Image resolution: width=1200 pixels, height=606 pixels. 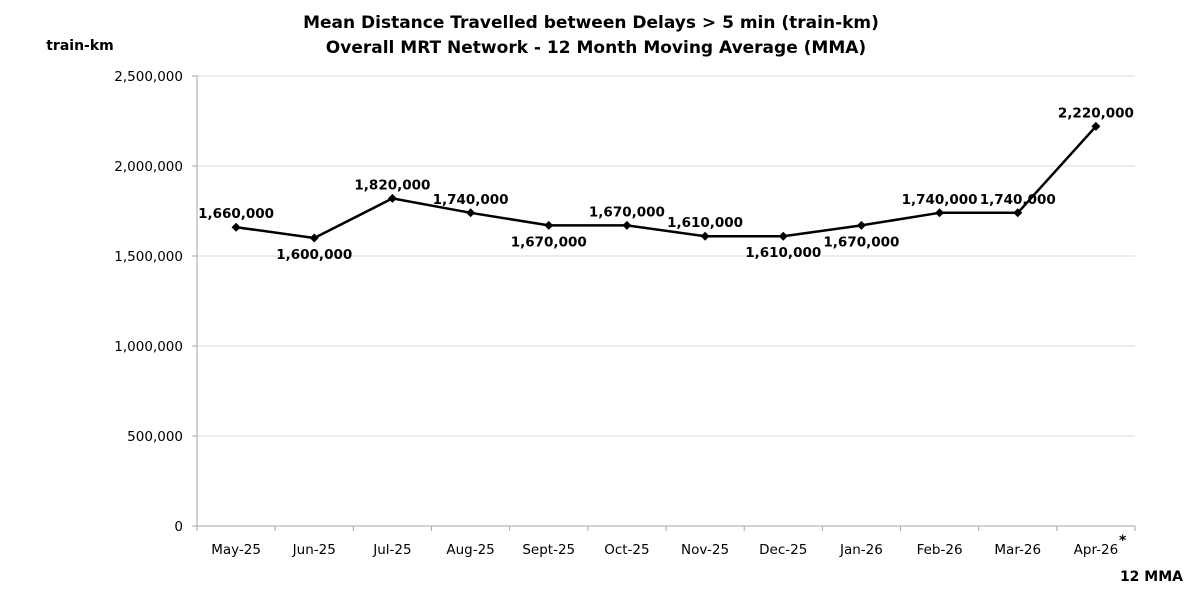 What do you see at coordinates (178, 527) in the screenshot?
I see `y-tick-label: 0` at bounding box center [178, 527].